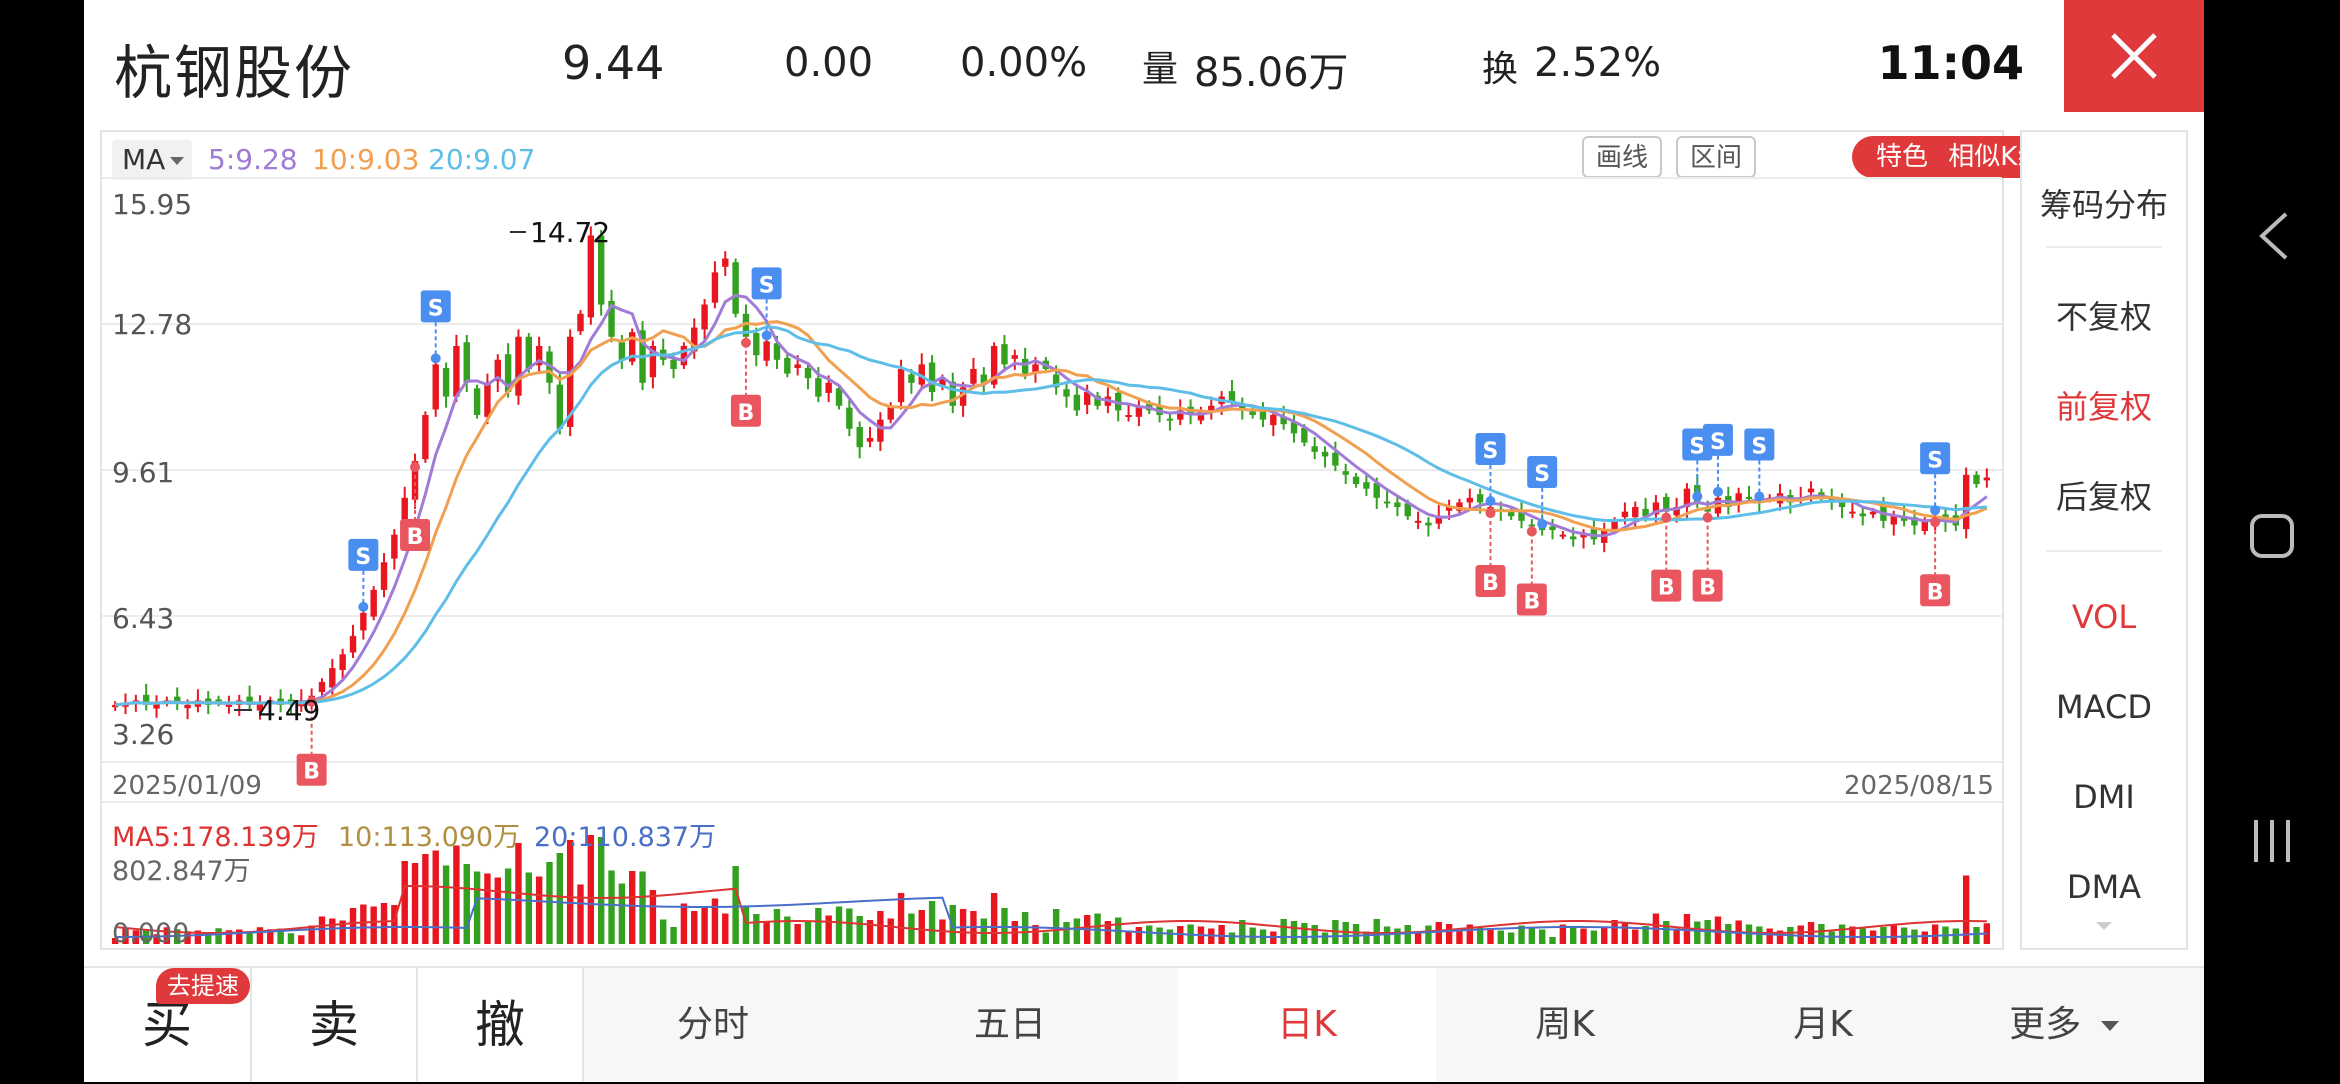  I want to click on chip-distribution-button: 筹码分布, so click(2103, 205).